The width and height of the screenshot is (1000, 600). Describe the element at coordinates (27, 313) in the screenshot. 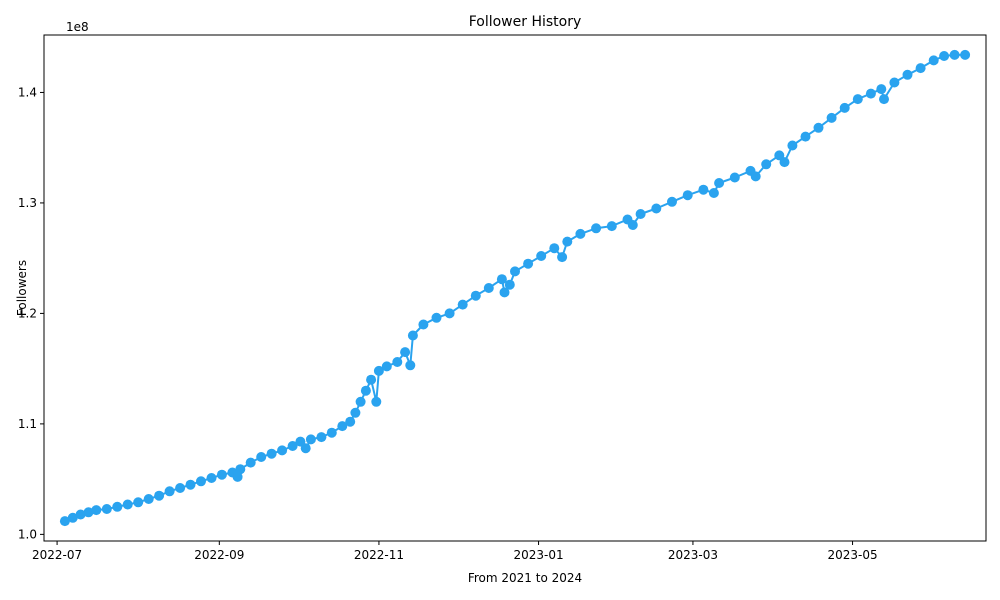

I see `y-tick-label: 1.2` at that location.